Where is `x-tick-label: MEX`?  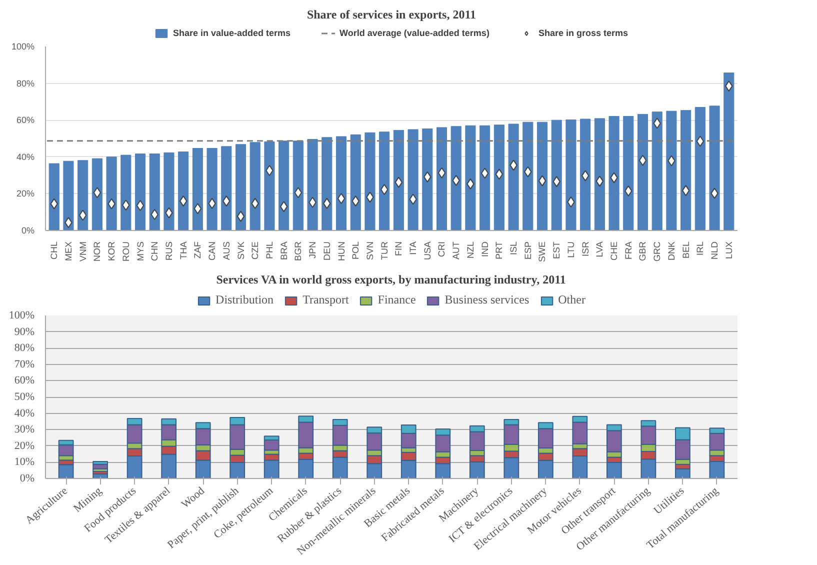
x-tick-label: MEX is located at coordinates (68, 251).